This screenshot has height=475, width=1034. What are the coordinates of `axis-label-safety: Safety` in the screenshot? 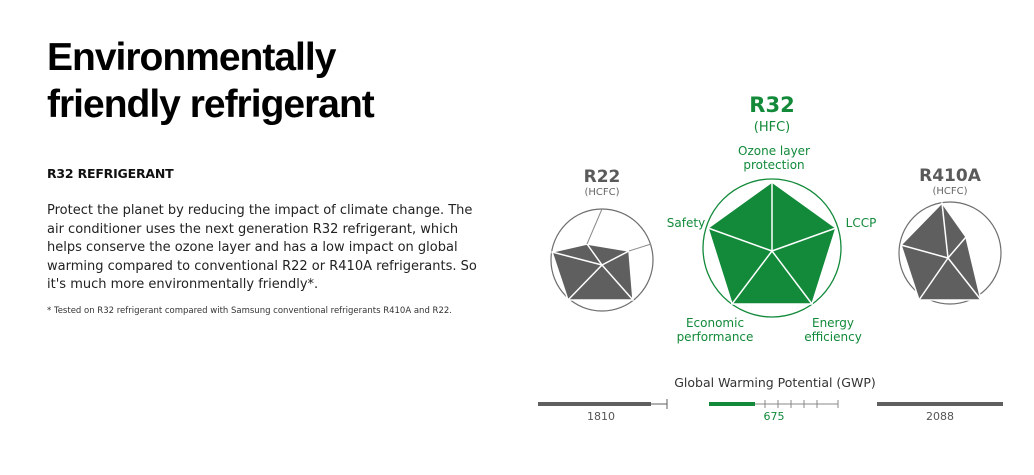 It's located at (686, 223).